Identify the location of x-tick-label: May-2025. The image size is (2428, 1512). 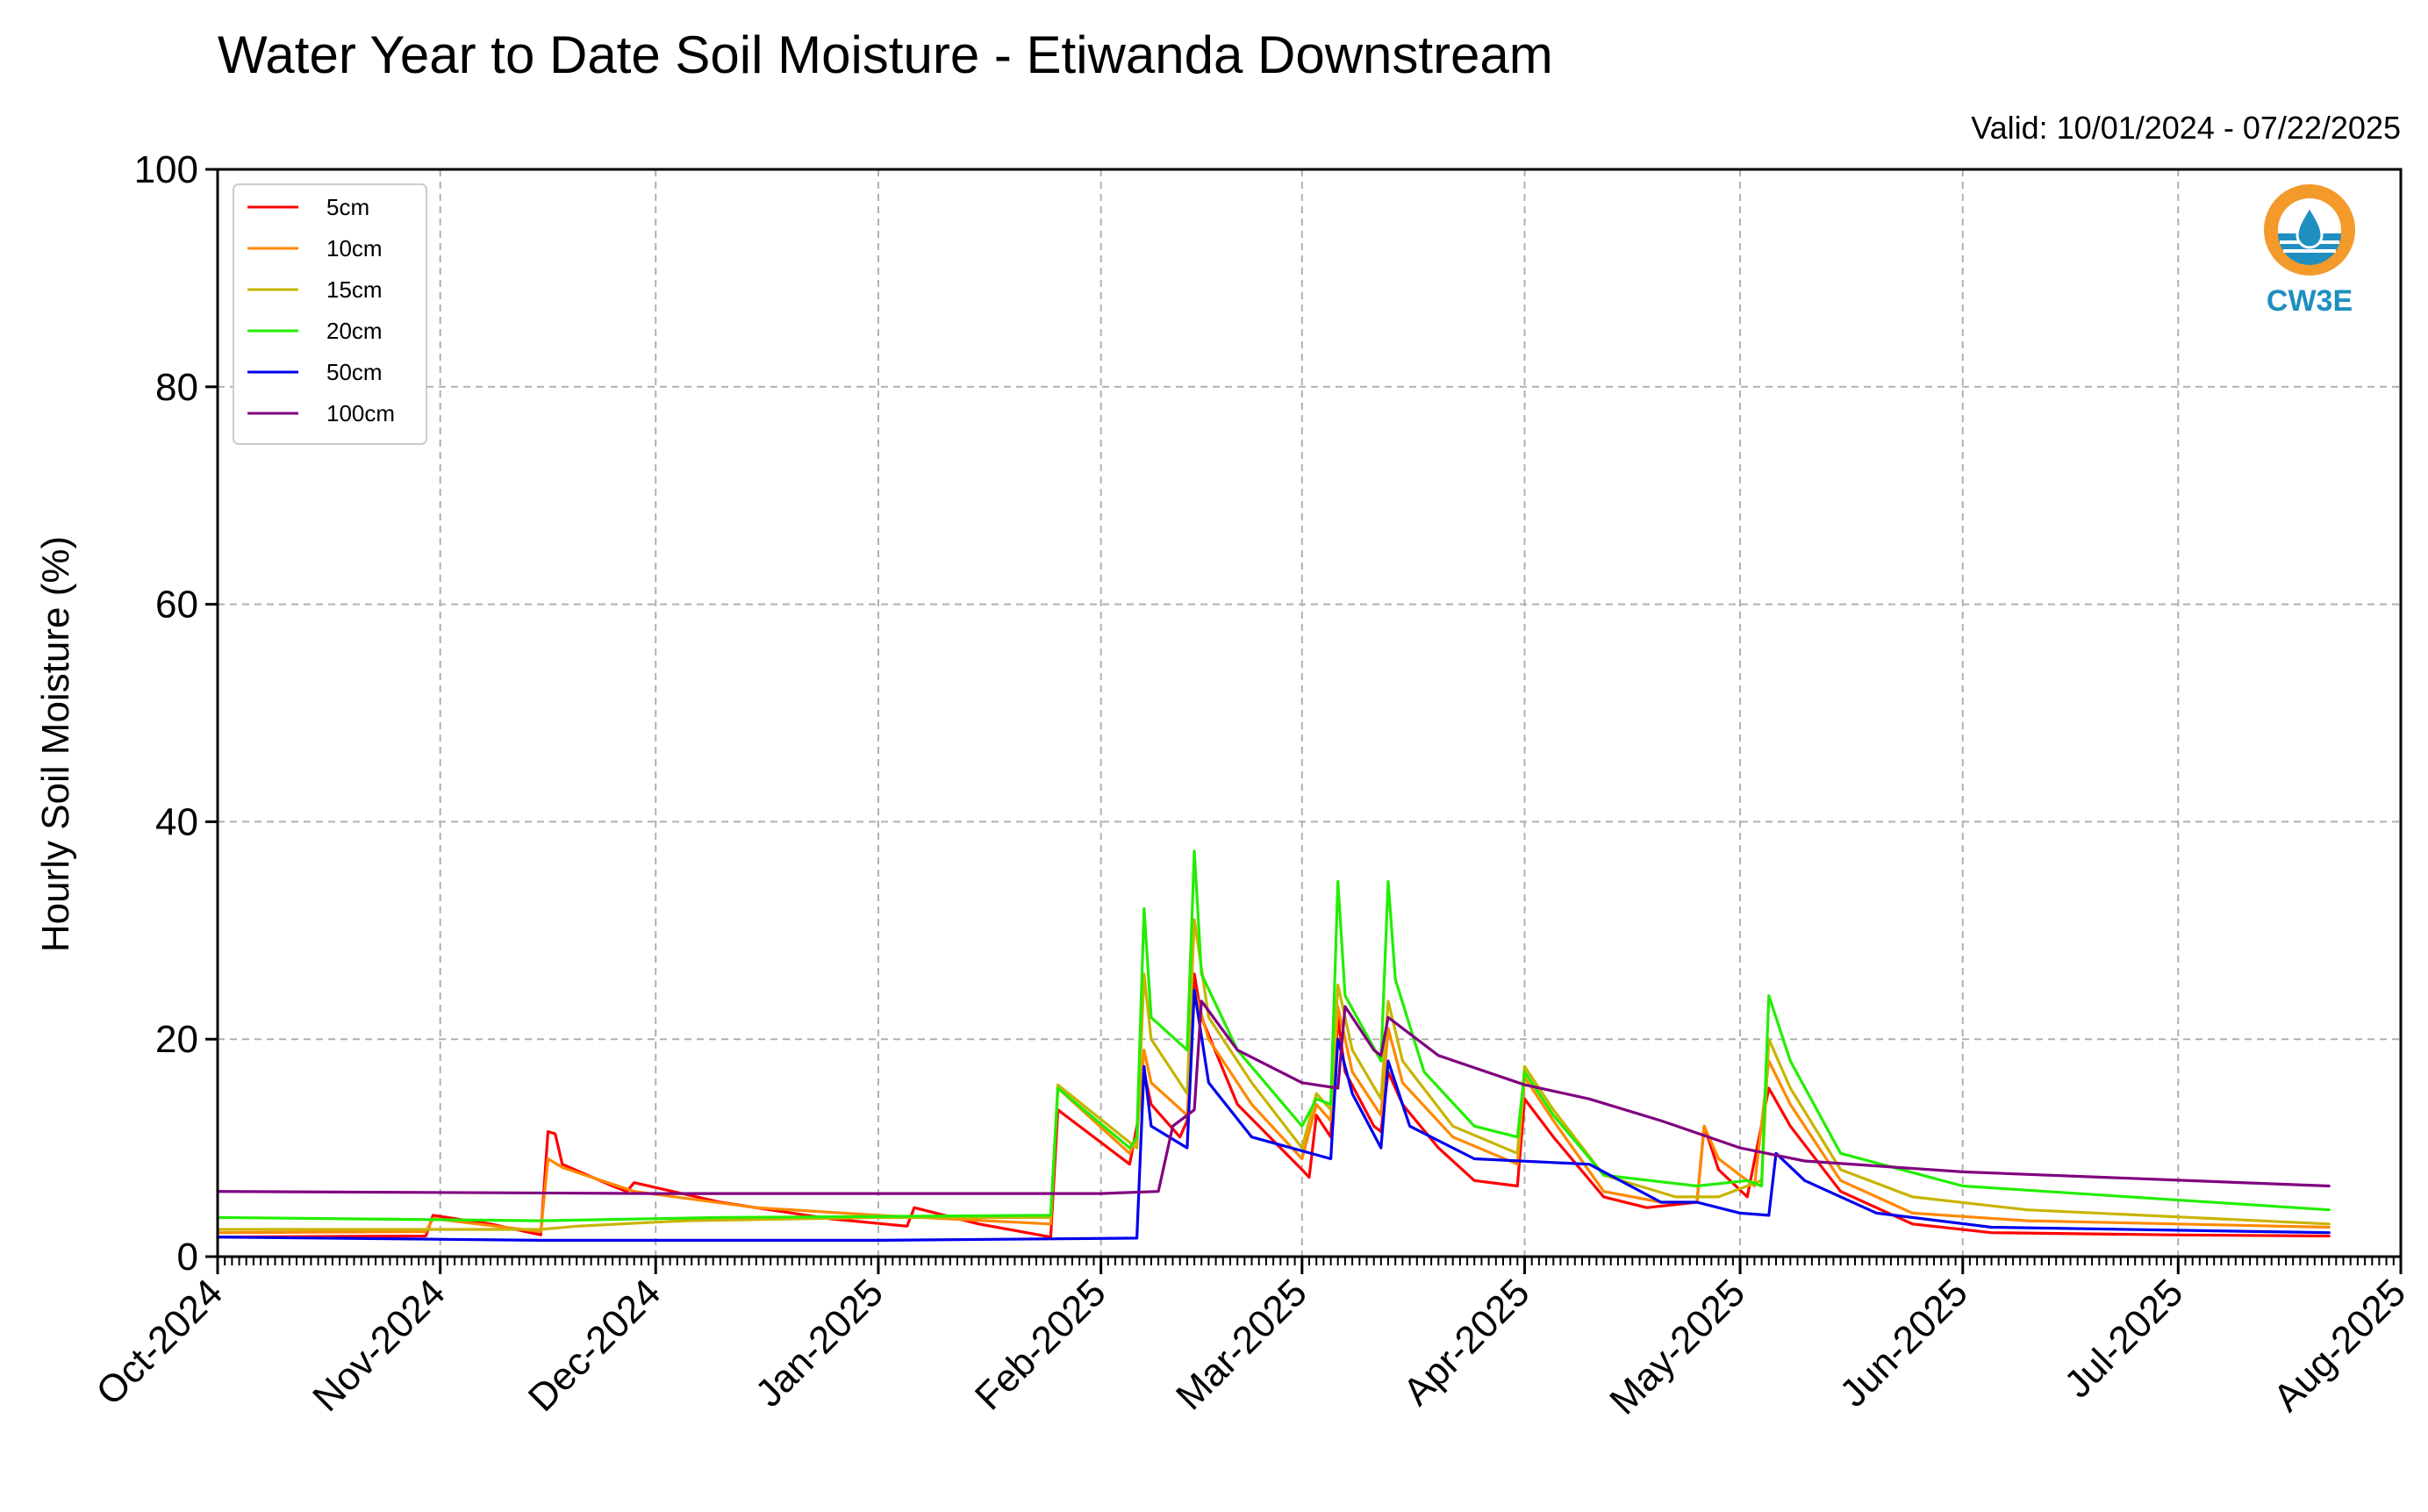
(1677, 1346).